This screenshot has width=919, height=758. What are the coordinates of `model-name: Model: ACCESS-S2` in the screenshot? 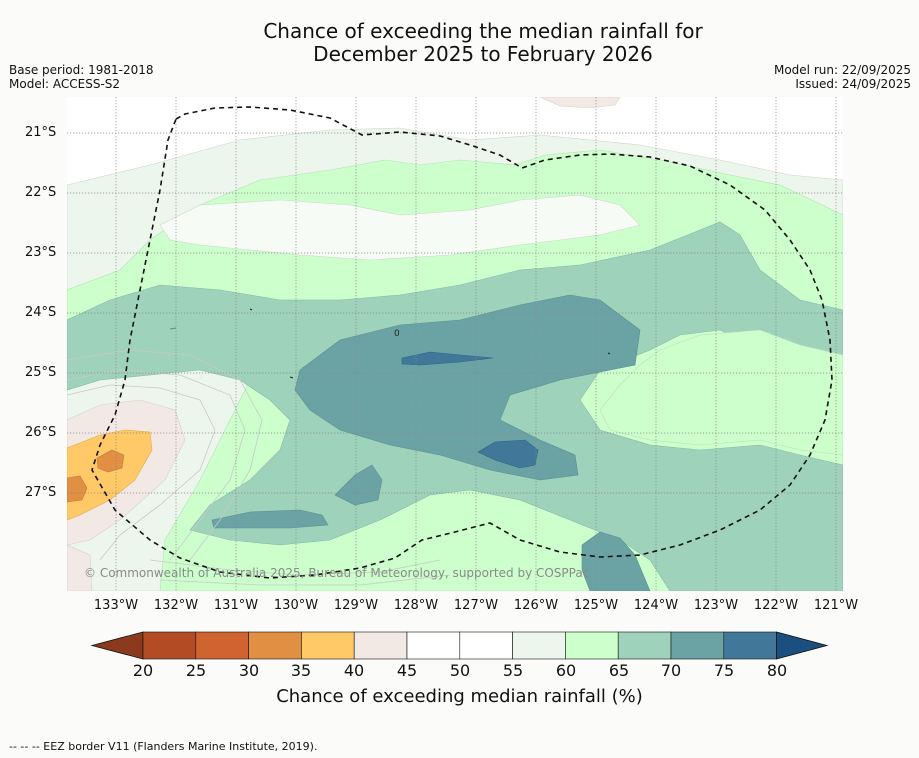 It's located at (65, 84).